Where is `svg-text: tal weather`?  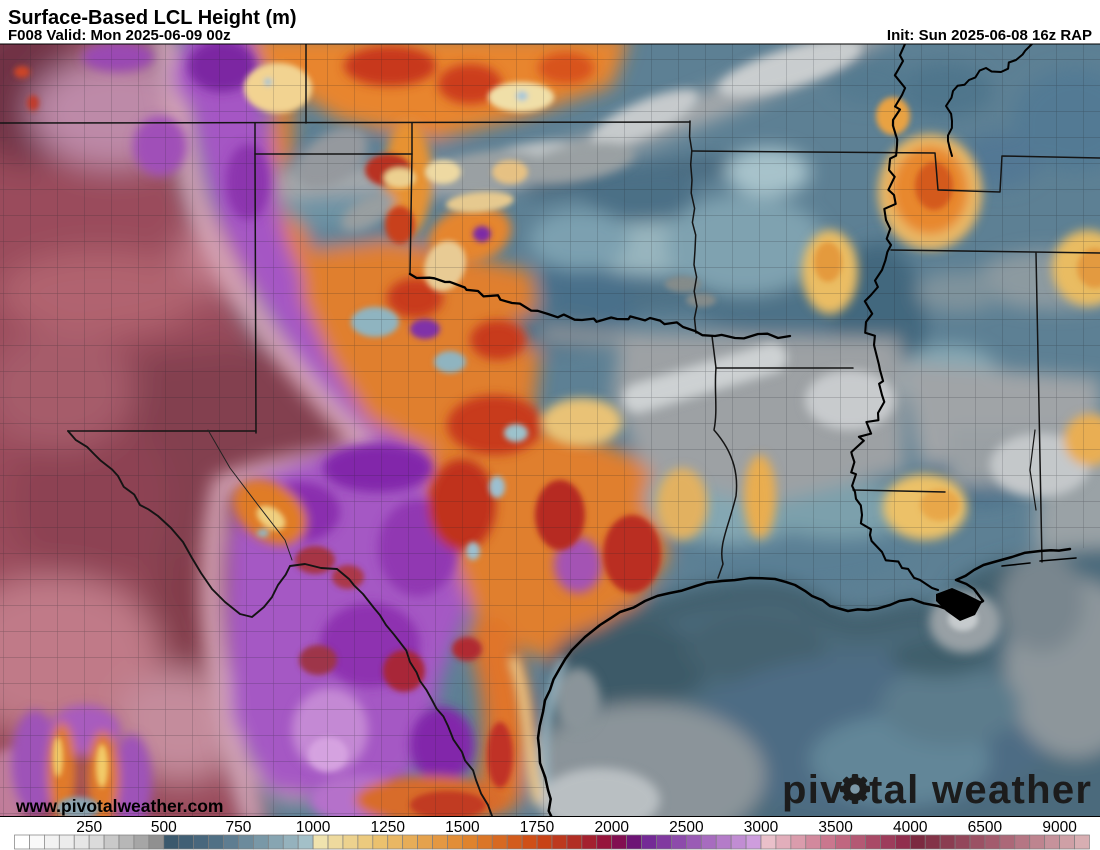
svg-text: tal weather is located at coordinates (980, 790).